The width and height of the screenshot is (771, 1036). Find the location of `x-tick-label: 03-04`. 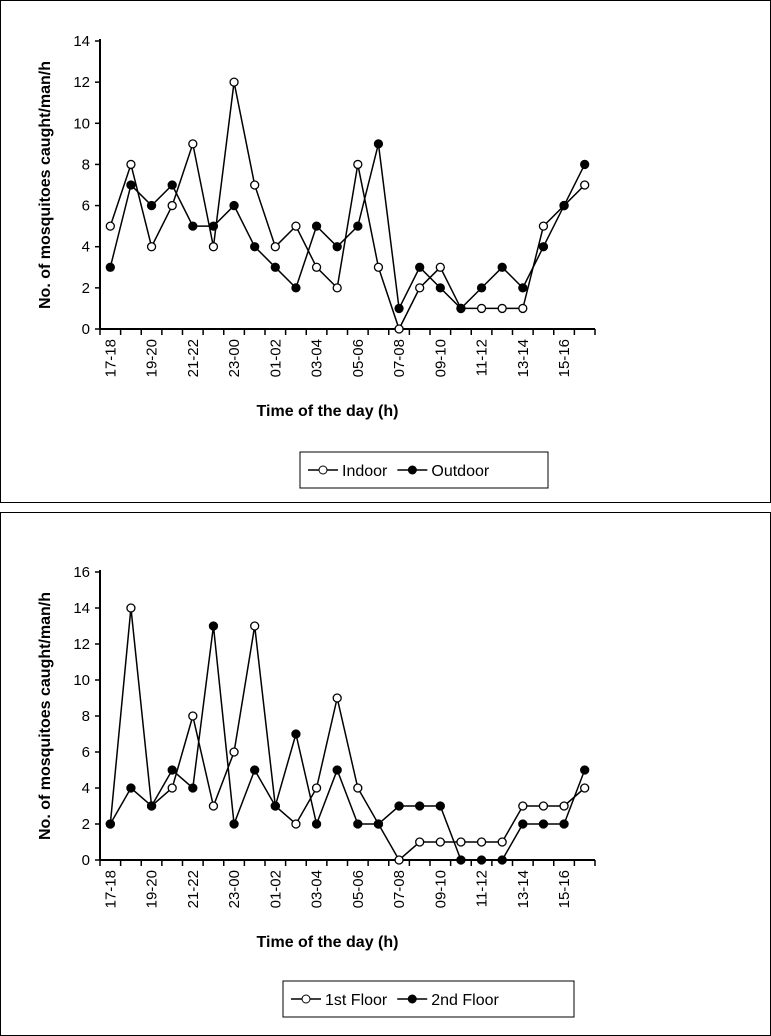

x-tick-label: 03-04 is located at coordinates (317, 889).